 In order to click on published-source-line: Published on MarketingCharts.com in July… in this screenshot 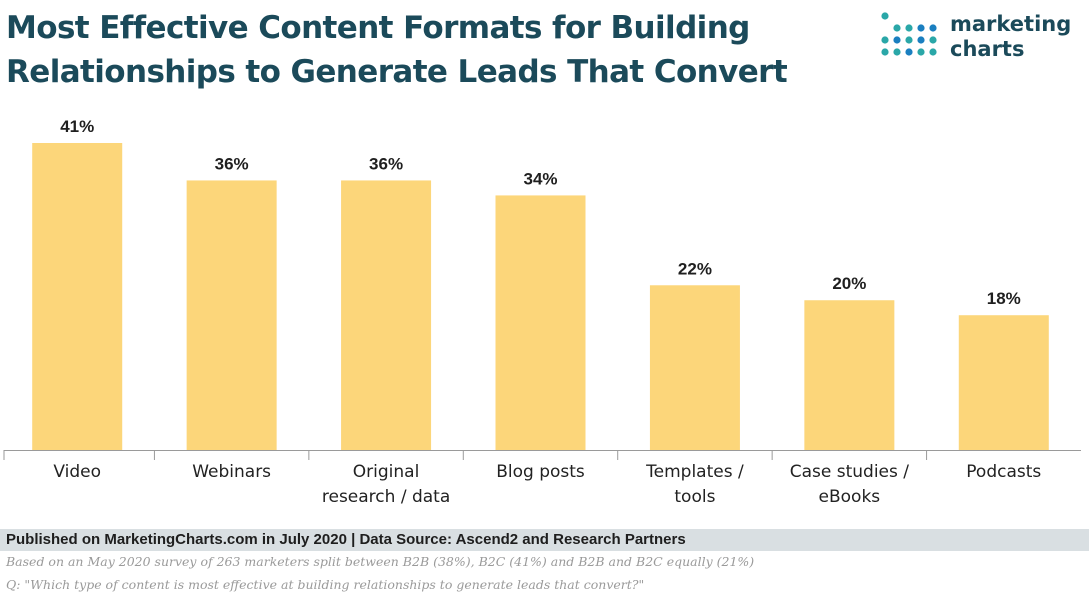, I will do `click(544, 540)`.